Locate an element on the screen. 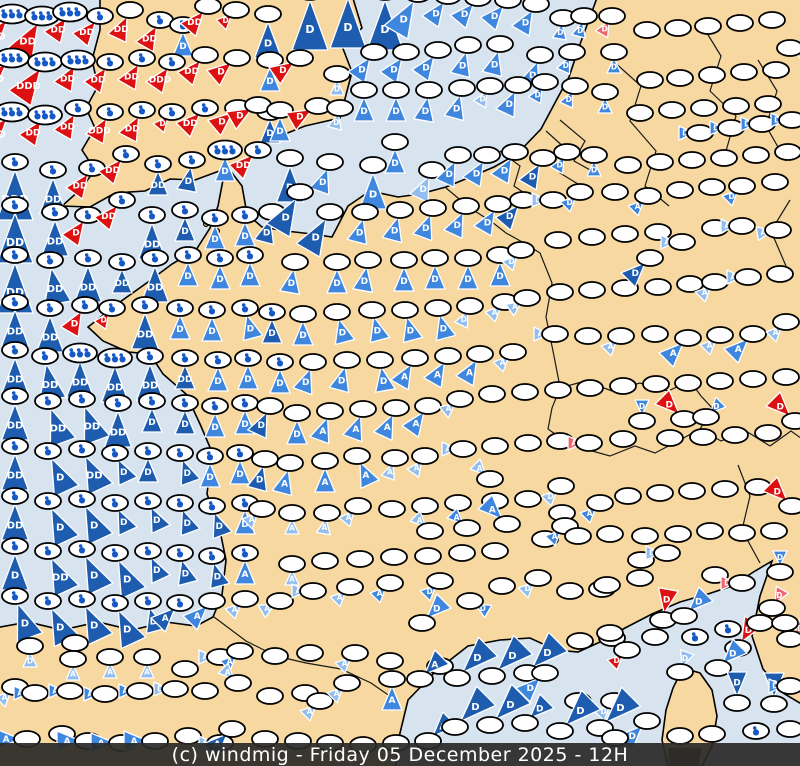  migration-symbol: DD is located at coordinates (197, 118).